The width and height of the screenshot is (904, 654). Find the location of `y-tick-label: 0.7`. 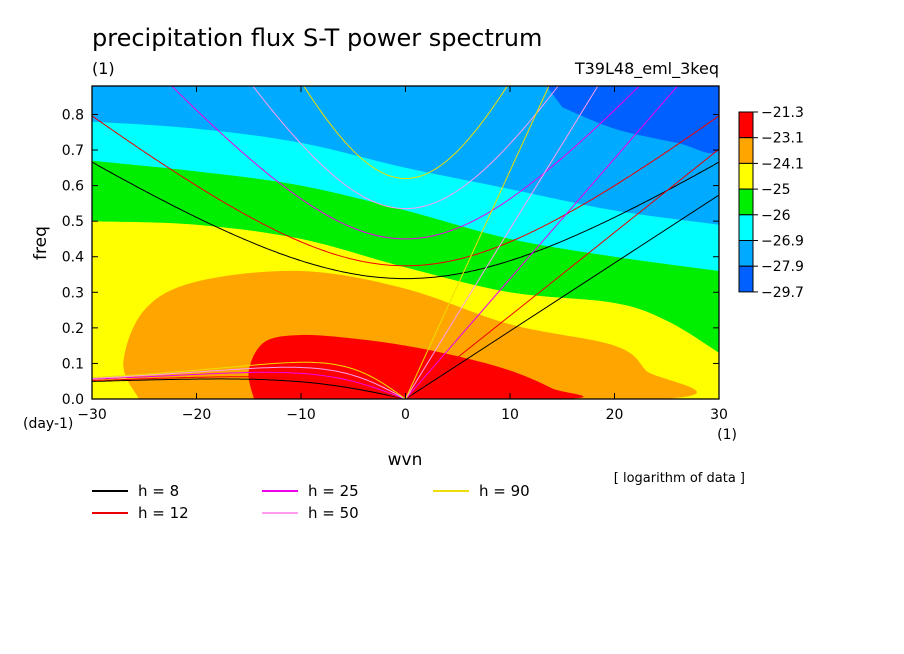

y-tick-label: 0.7 is located at coordinates (73, 151).